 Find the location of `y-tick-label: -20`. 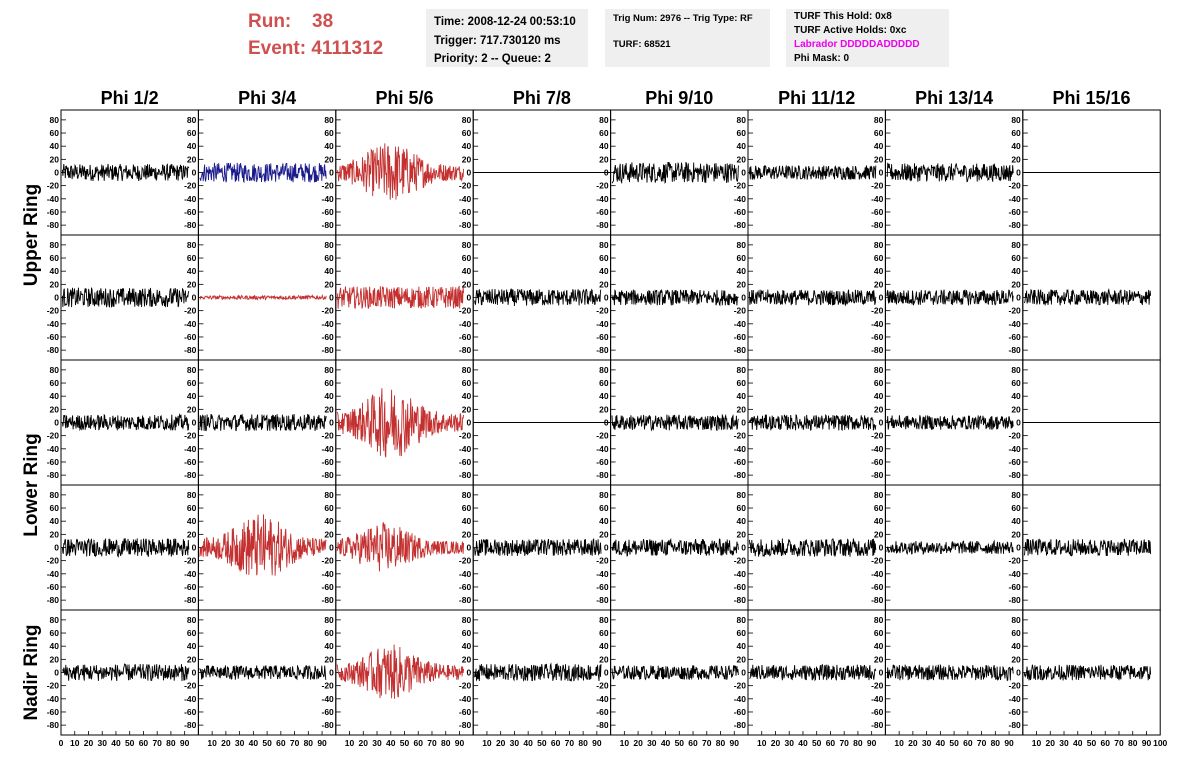

y-tick-label: -20 is located at coordinates (190, 436).